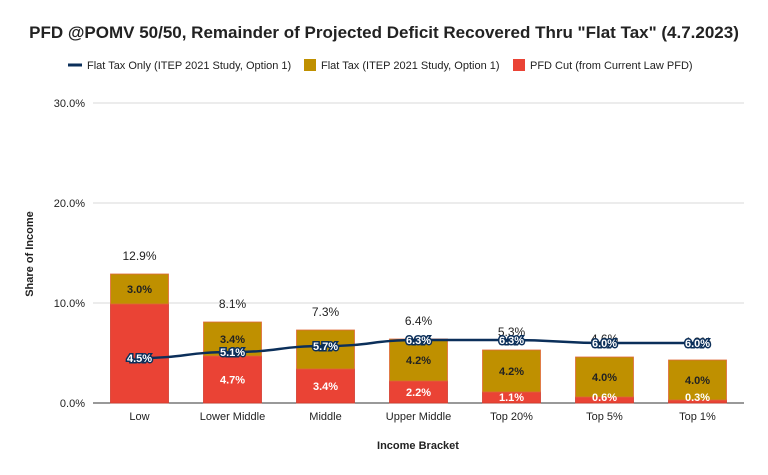 The height and width of the screenshot is (475, 768). What do you see at coordinates (69, 254) in the screenshot?
I see `y-axis-ticks: 0.0% 10.0% 20.0% 30.0%` at bounding box center [69, 254].